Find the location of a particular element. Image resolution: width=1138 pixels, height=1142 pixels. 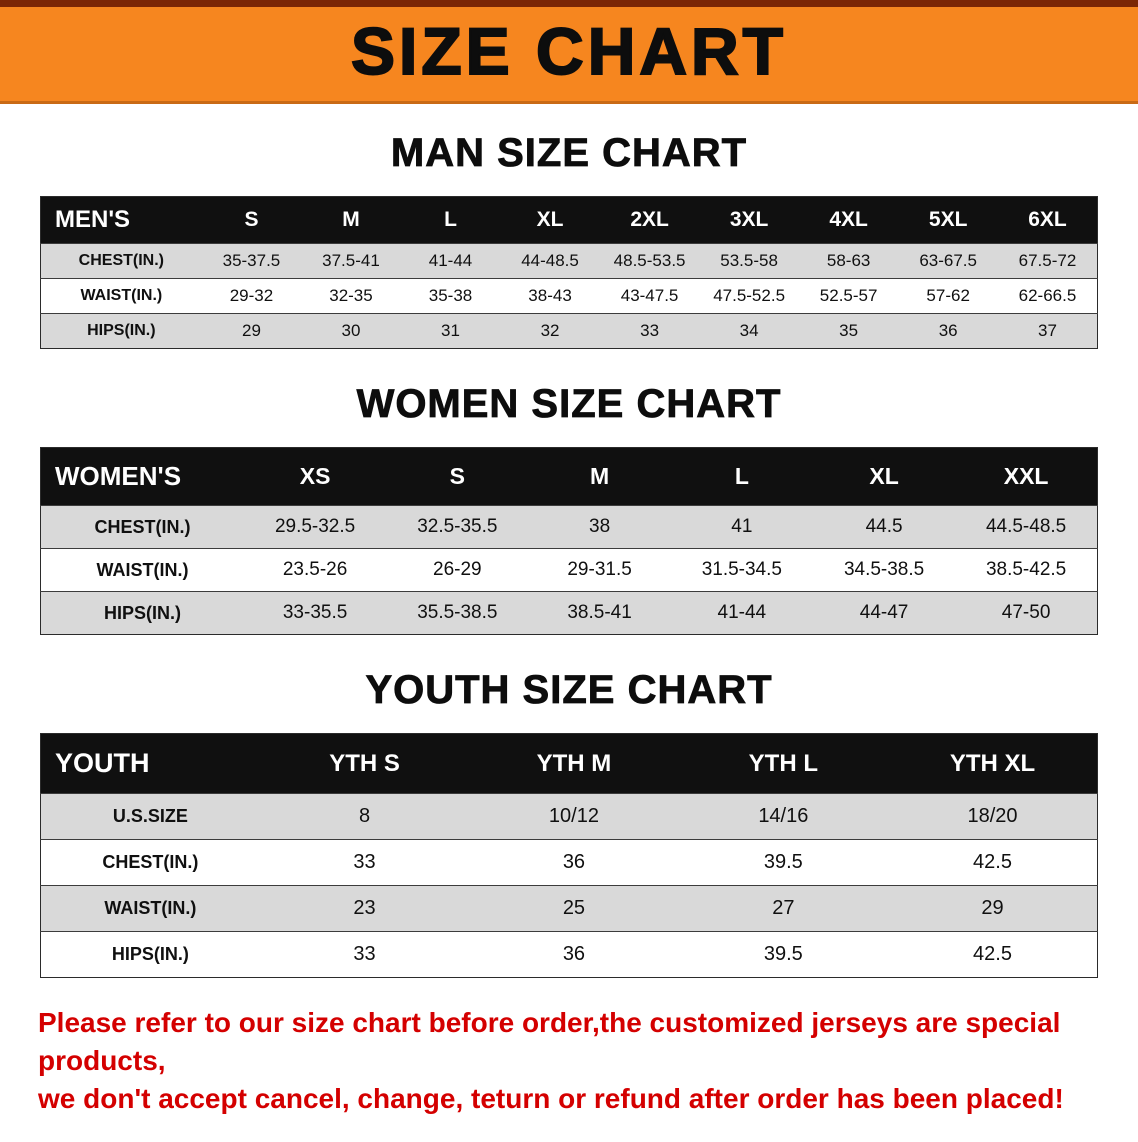

men-header-row: MEN'S S M L XL 2XL 3XL 4XL 5XL 6XL is located at coordinates (569, 220).